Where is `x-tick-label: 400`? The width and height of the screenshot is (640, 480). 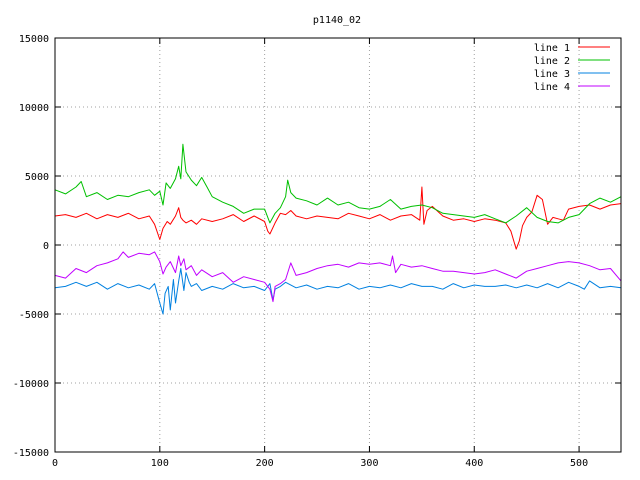
x-tick-label: 400 is located at coordinates (474, 463).